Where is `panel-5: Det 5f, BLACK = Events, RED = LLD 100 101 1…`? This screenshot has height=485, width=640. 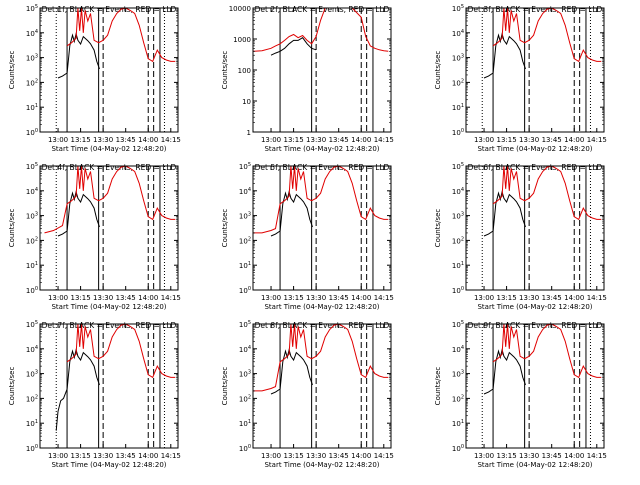 panel-5: Det 5f, BLACK = Events, RED = LLD 100 101 1… is located at coordinates (307, 236).